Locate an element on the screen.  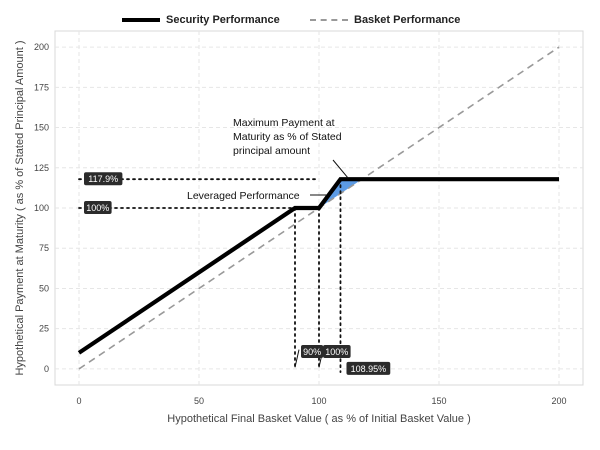
y-tick-label: 100 is located at coordinates (41, 208).